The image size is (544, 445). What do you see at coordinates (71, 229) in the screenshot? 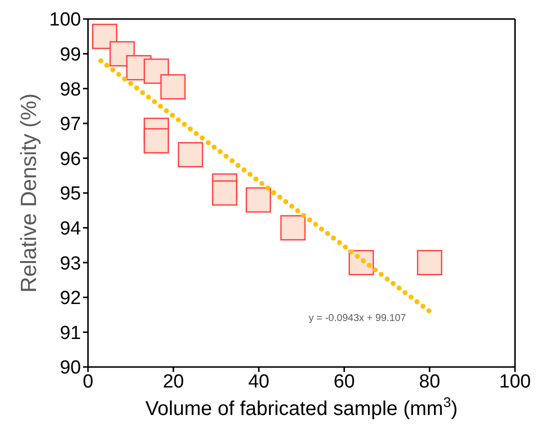
I see `y-tick-label: 94` at bounding box center [71, 229].